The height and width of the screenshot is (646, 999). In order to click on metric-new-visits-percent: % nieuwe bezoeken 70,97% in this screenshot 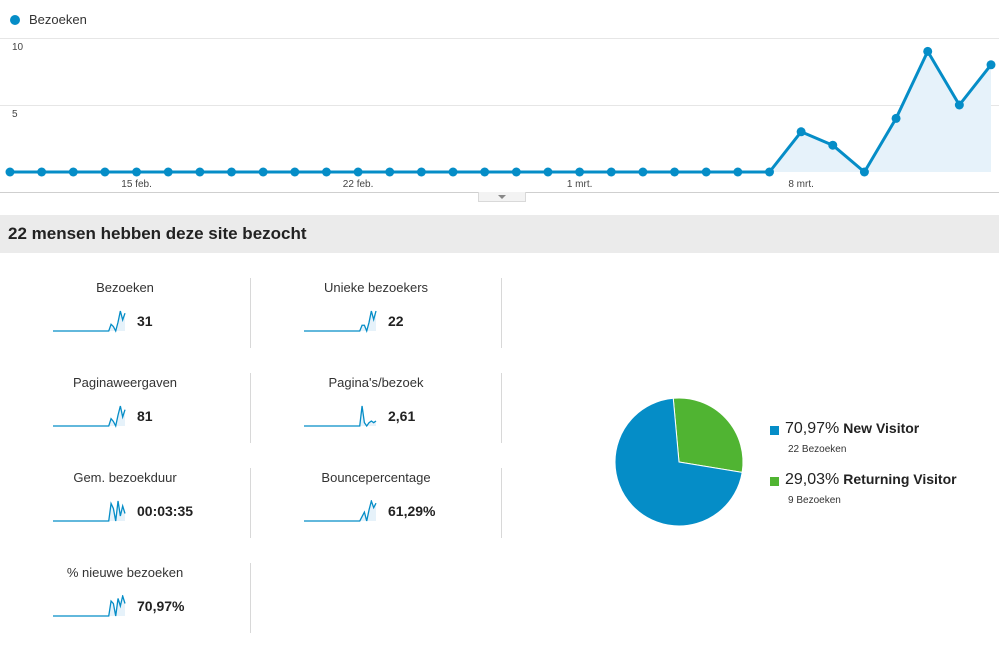, I will do `click(125, 600)`.